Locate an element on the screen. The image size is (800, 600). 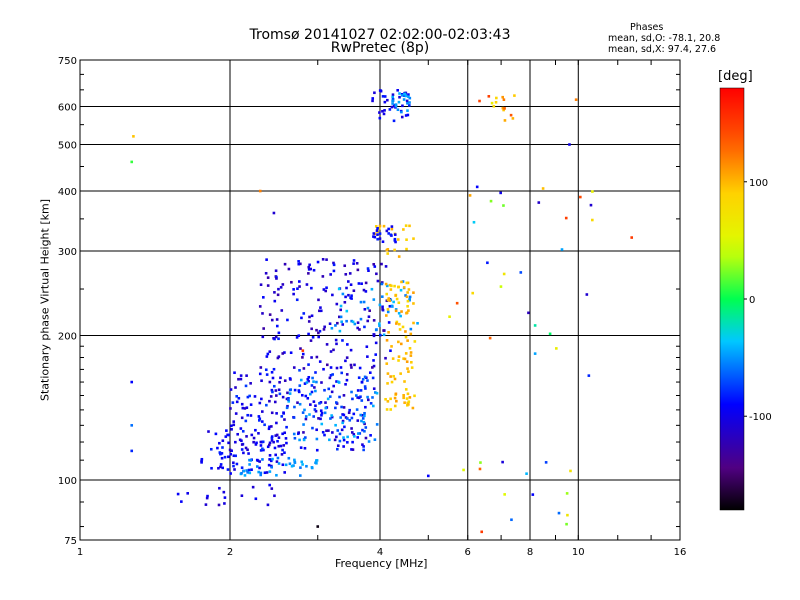
y-tick-label: 400 is located at coordinates (67, 192).